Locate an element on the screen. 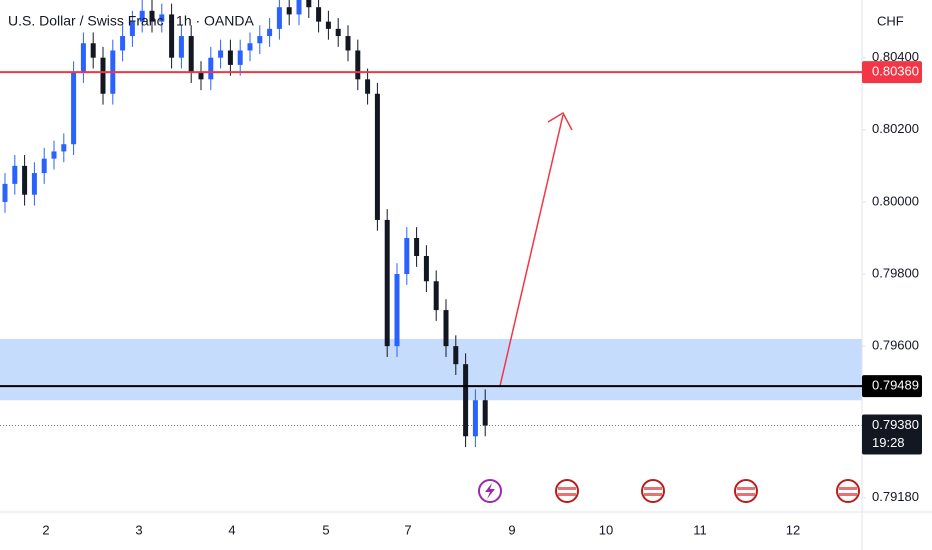 This screenshot has width=932, height=550. event-icons is located at coordinates (669, 491).